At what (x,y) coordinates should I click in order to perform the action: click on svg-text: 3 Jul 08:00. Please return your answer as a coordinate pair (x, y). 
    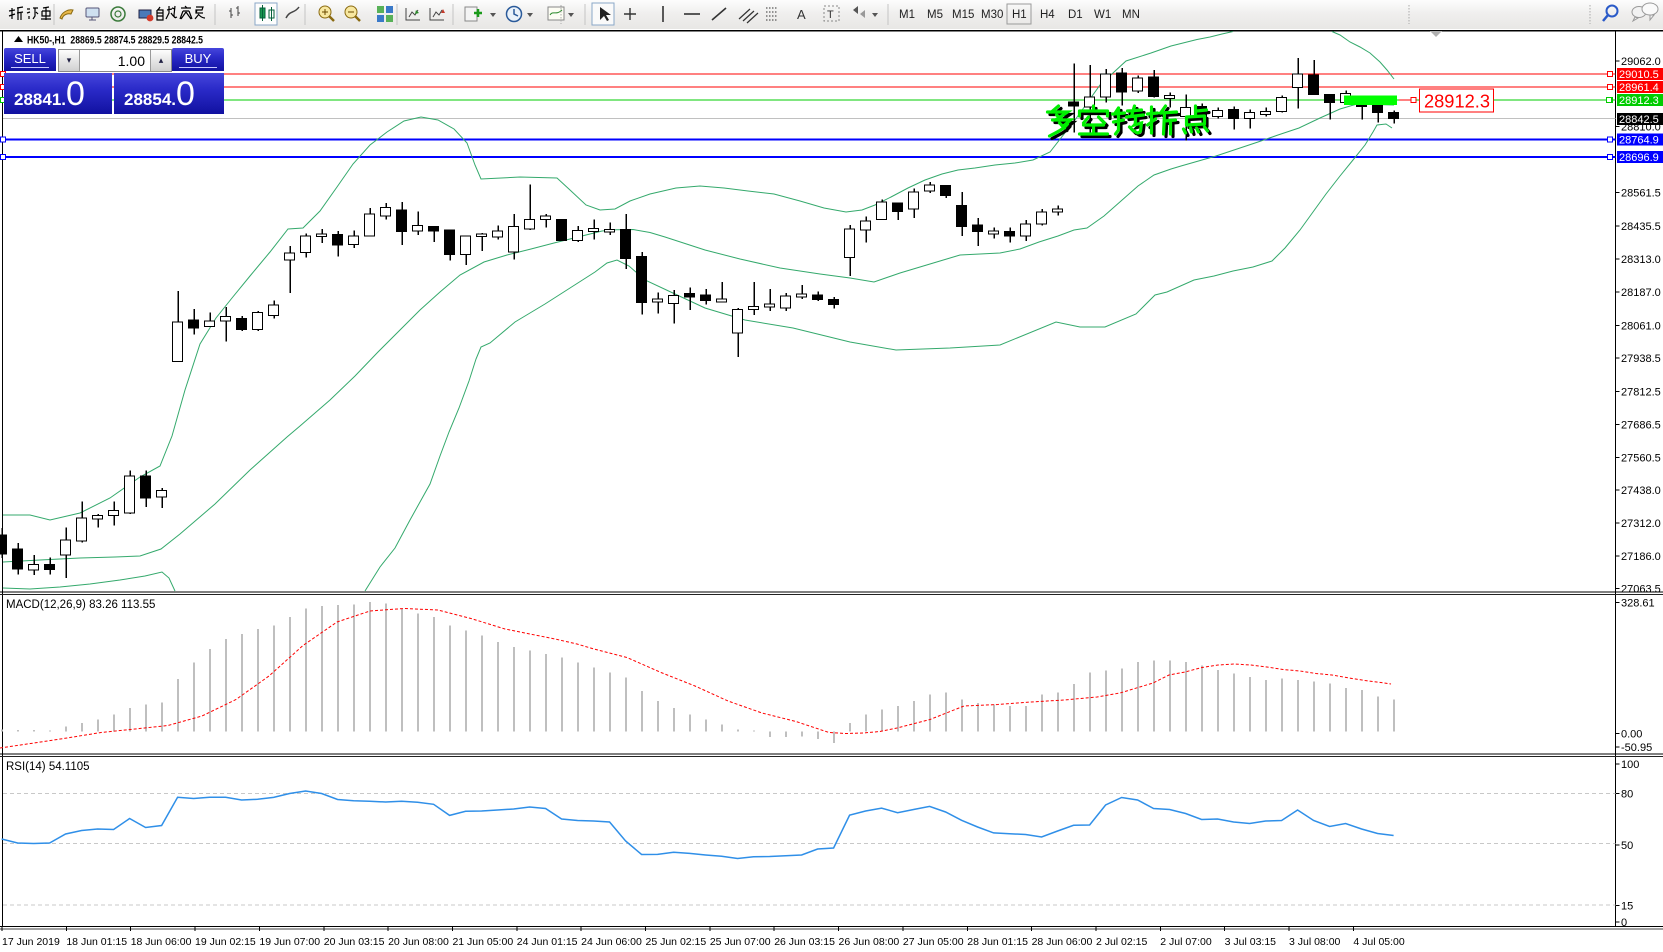
    Looking at the image, I should click on (1315, 942).